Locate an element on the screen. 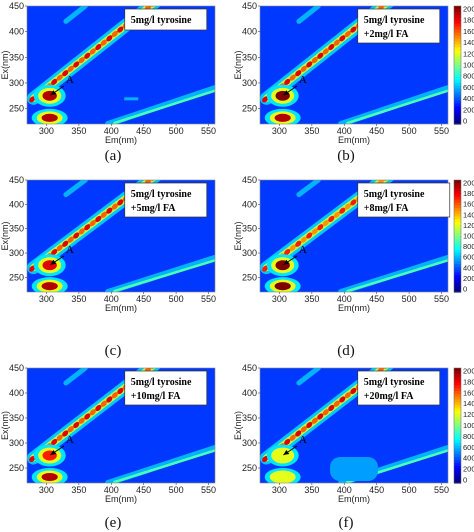 This screenshot has height=532, width=474. colorbar-tick-label: 800 is located at coordinates (468, 76).